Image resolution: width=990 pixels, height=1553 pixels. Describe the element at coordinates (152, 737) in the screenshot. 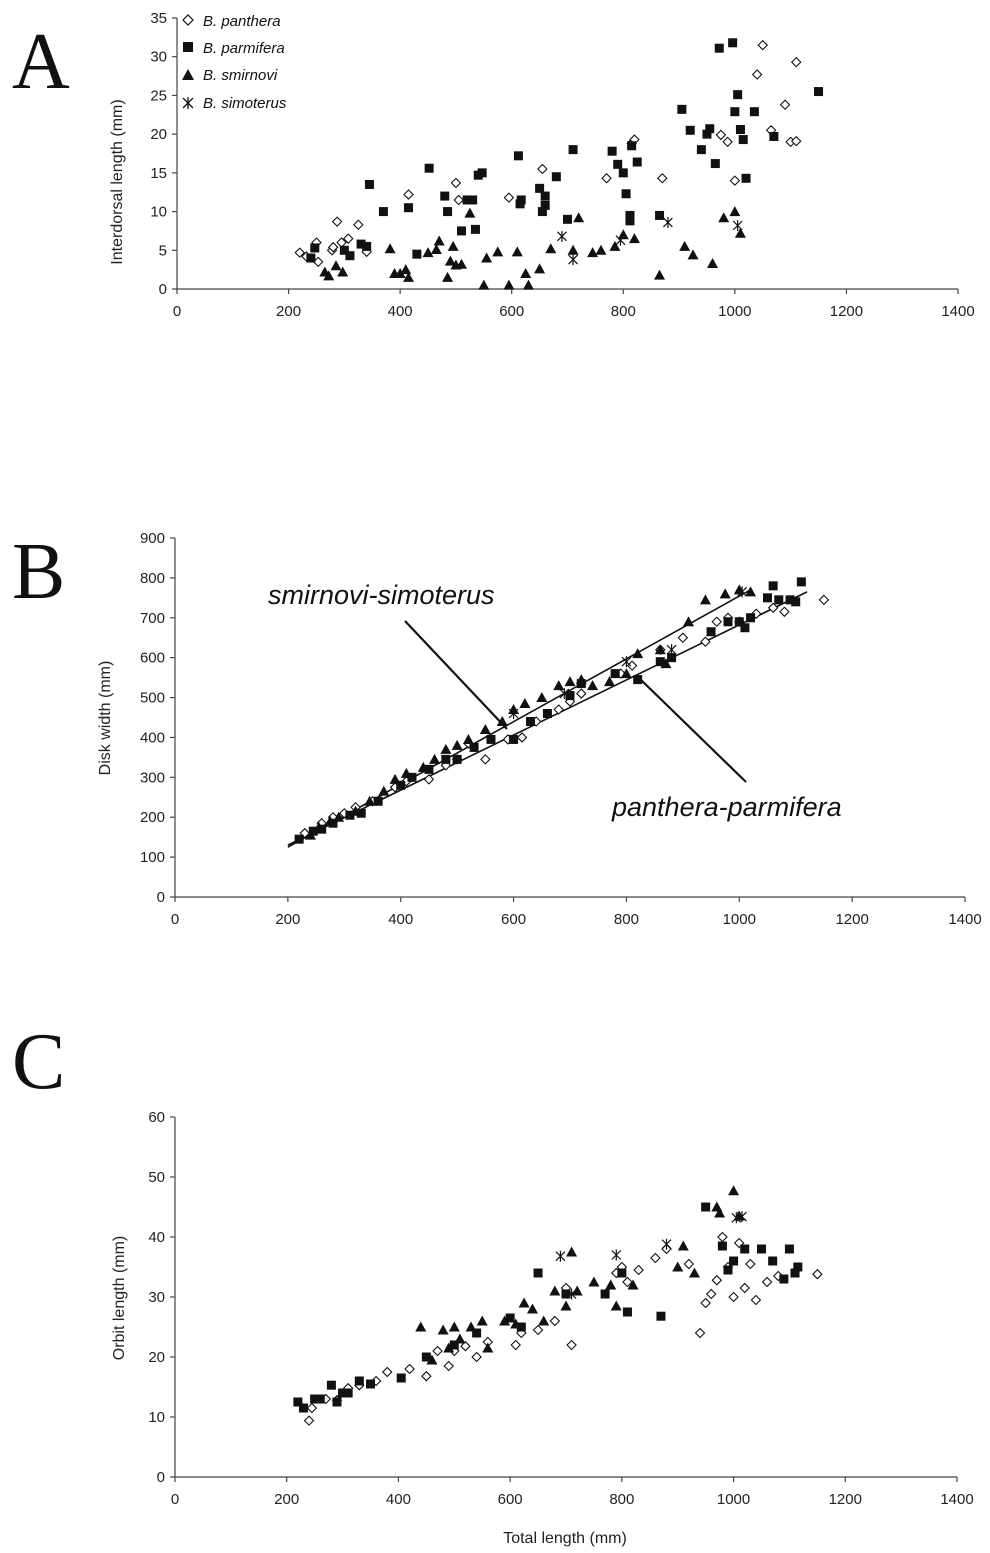

I see `y-tick-label: 400` at that location.